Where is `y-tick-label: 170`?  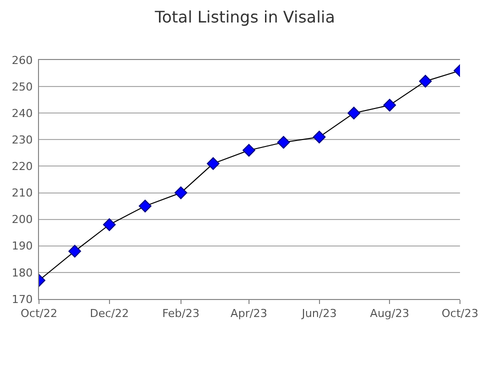
y-tick-label: 170 is located at coordinates (22, 299).